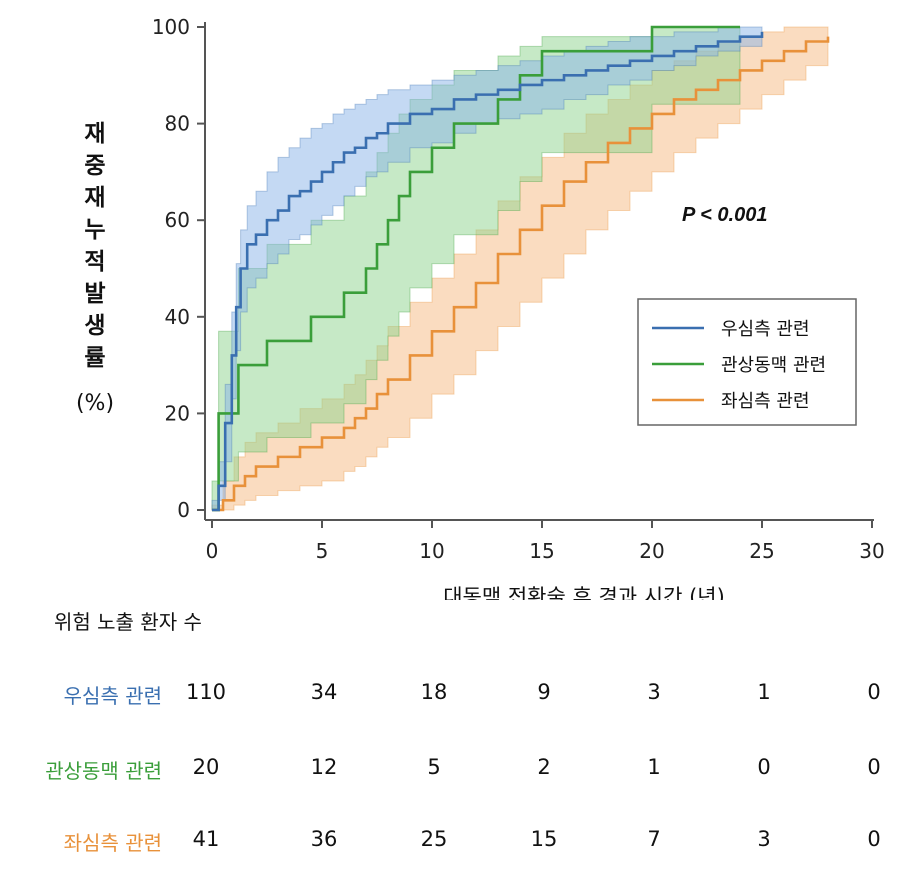  What do you see at coordinates (177, 124) in the screenshot?
I see `y-tick-label: 80` at bounding box center [177, 124].